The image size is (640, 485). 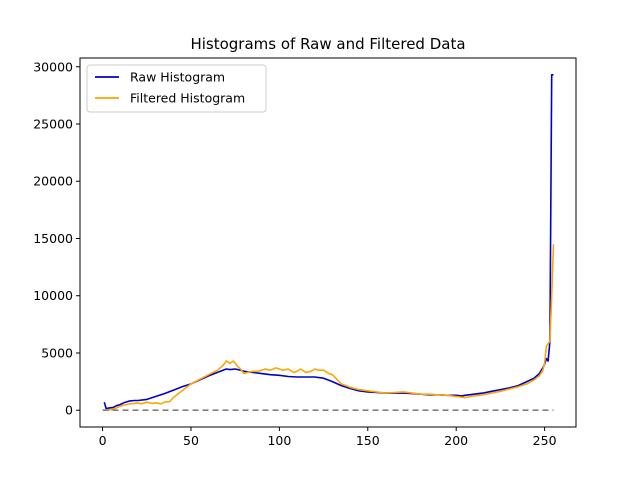 What do you see at coordinates (191, 440) in the screenshot?
I see `x-tick-label: 50` at bounding box center [191, 440].